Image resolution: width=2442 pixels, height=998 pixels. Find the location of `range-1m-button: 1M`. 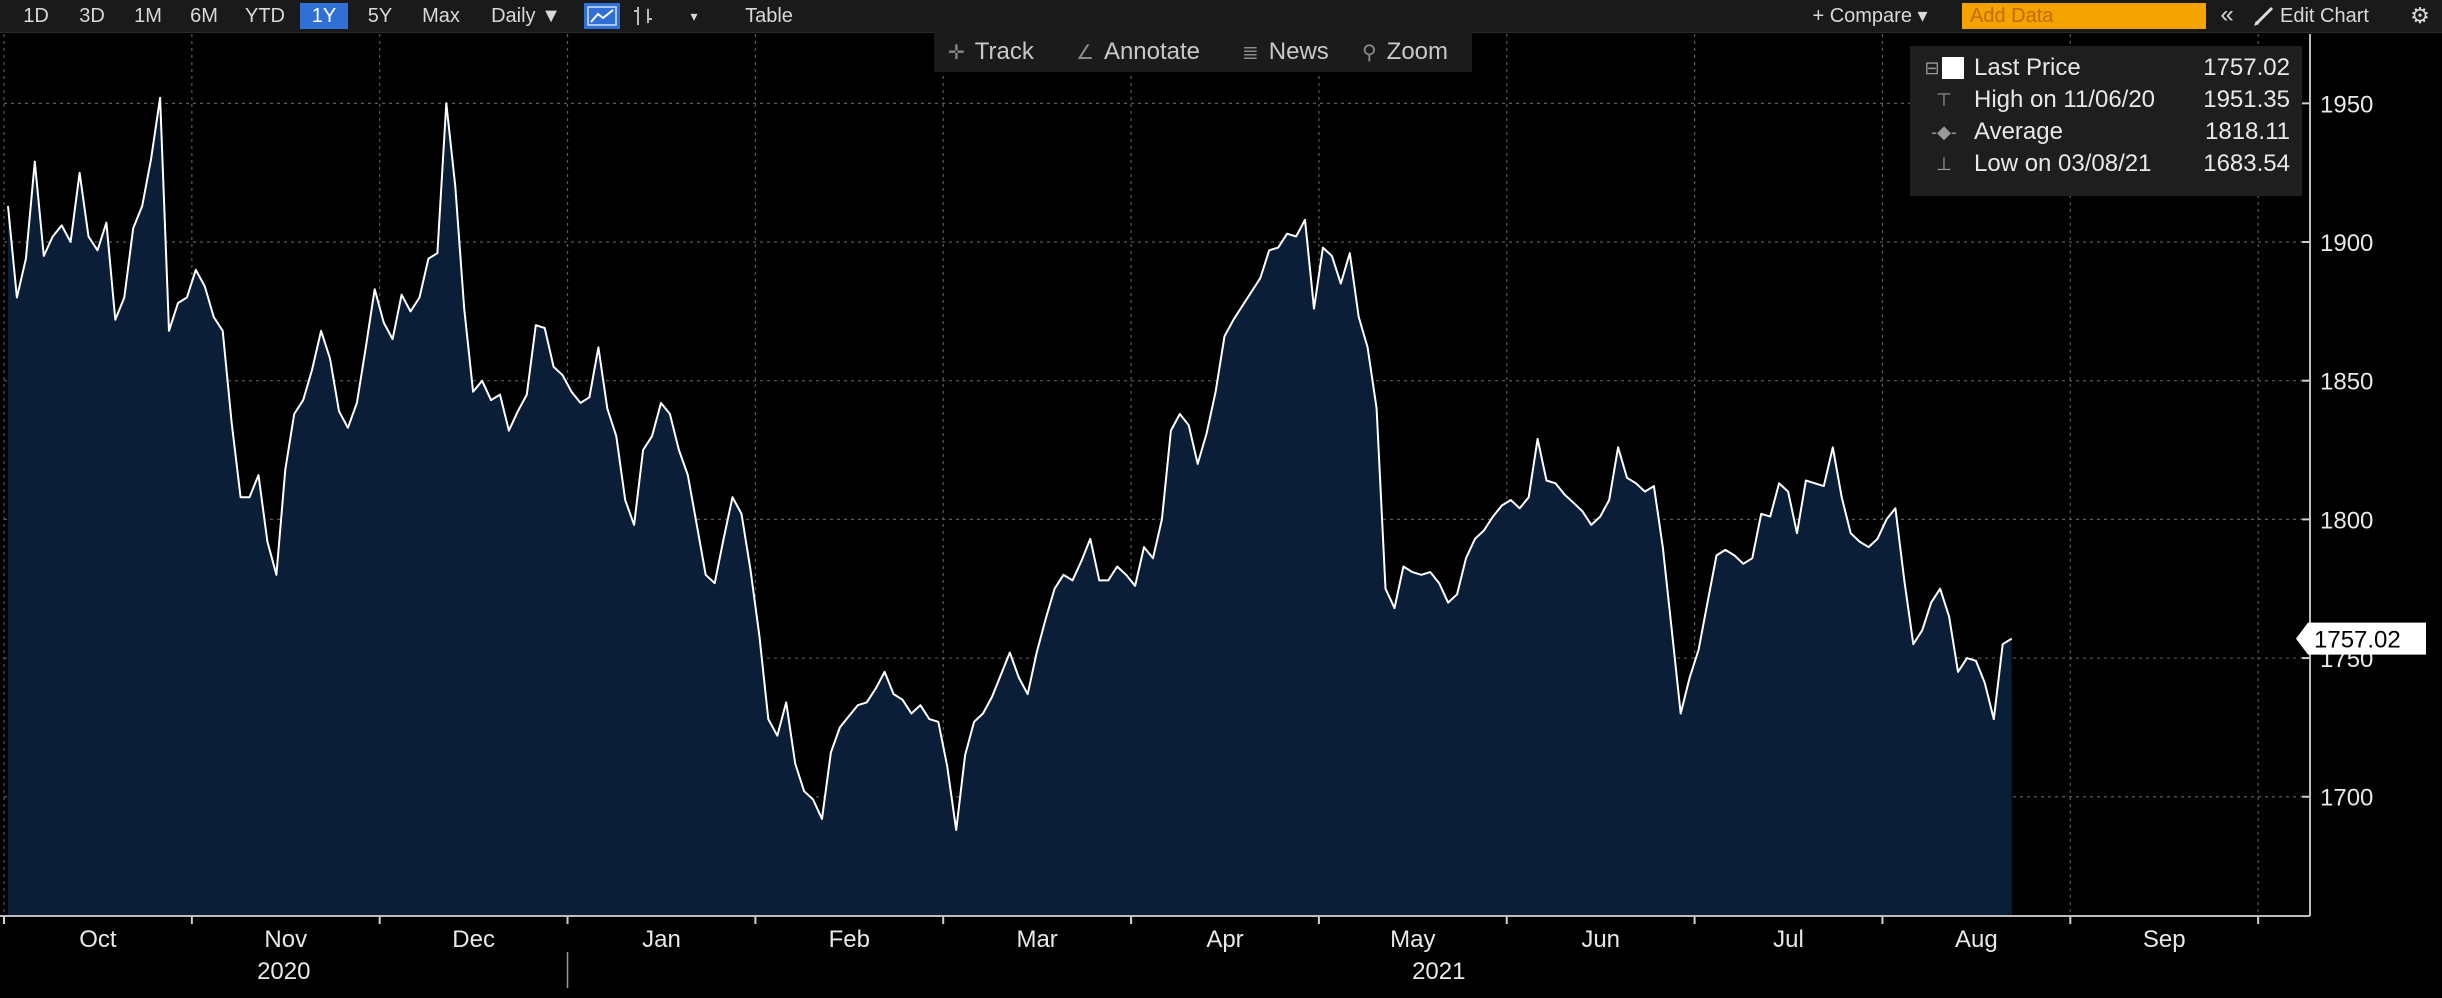

range-1m-button: 1M is located at coordinates (148, 16).